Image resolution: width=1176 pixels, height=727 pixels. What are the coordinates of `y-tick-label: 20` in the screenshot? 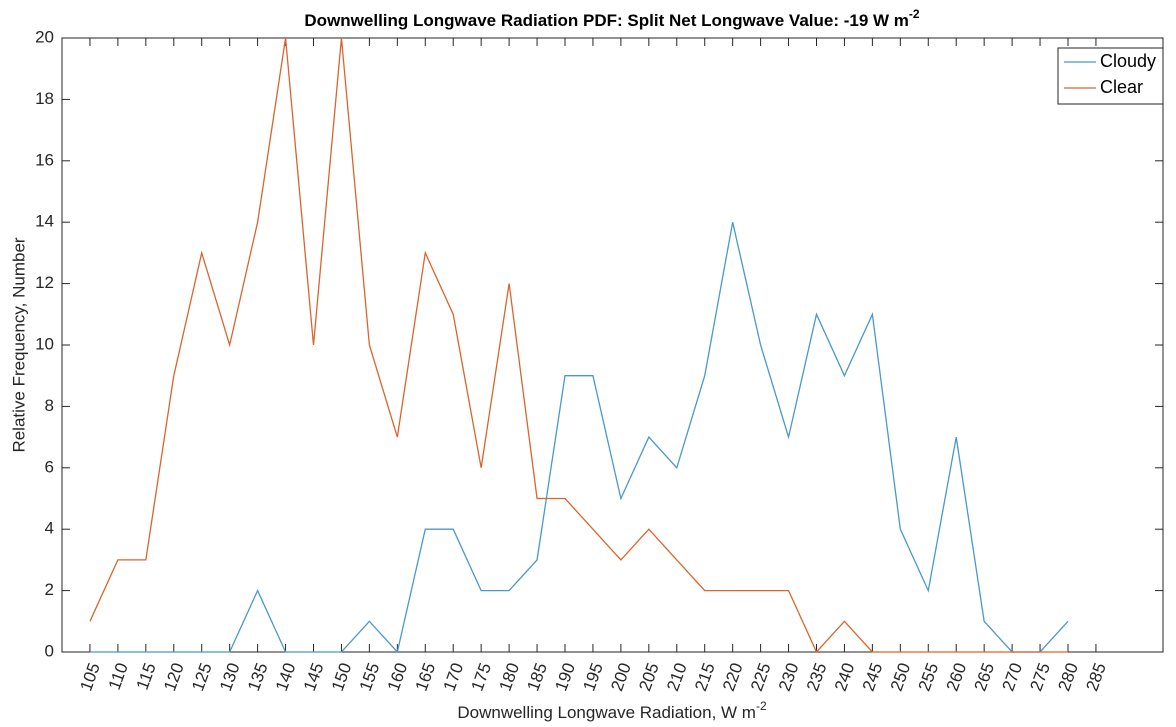 It's located at (44, 36).